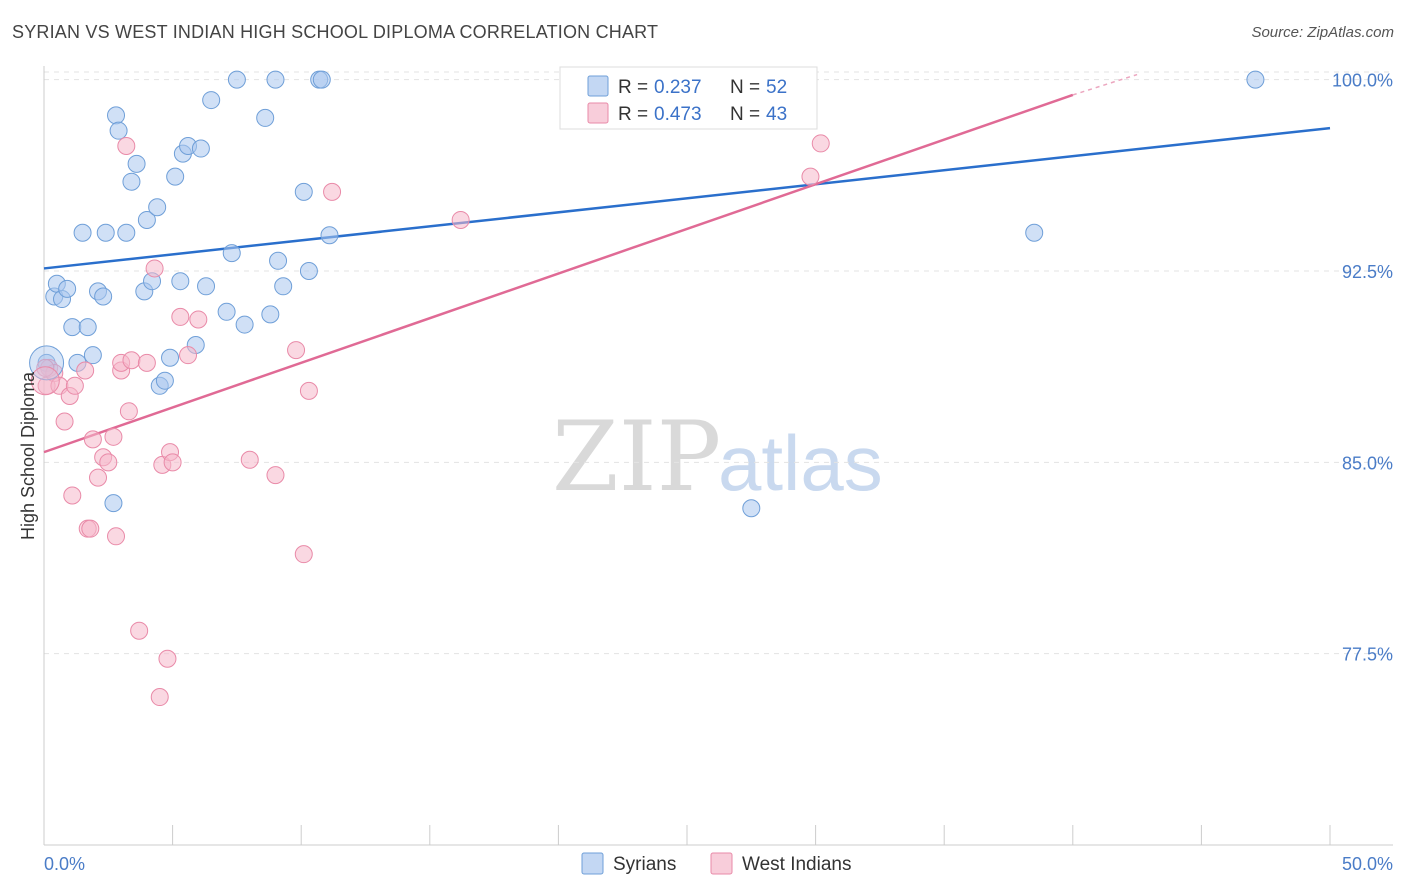 This screenshot has height=892, width=1406. What do you see at coordinates (776, 114) in the screenshot?
I see `legend-n-value-west-indians: 43` at bounding box center [776, 114].